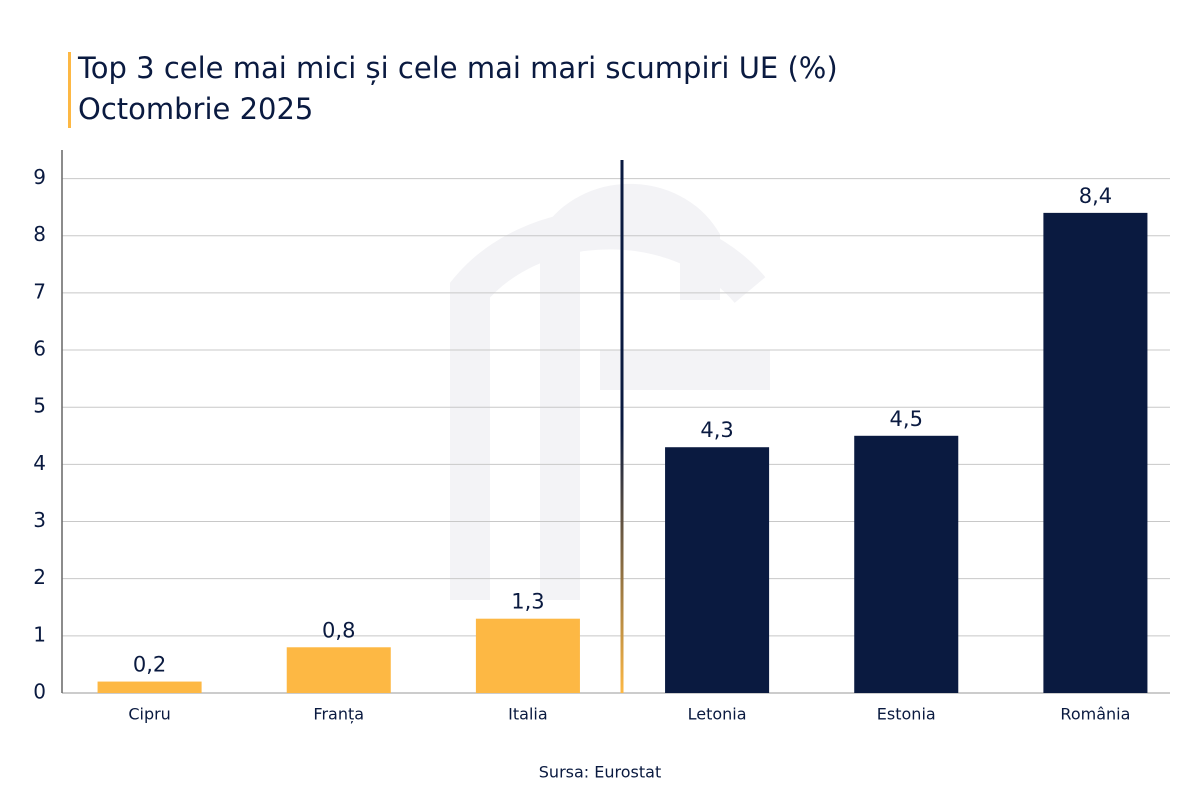  What do you see at coordinates (39, 520) in the screenshot?
I see `y-tick-label: 3` at bounding box center [39, 520].